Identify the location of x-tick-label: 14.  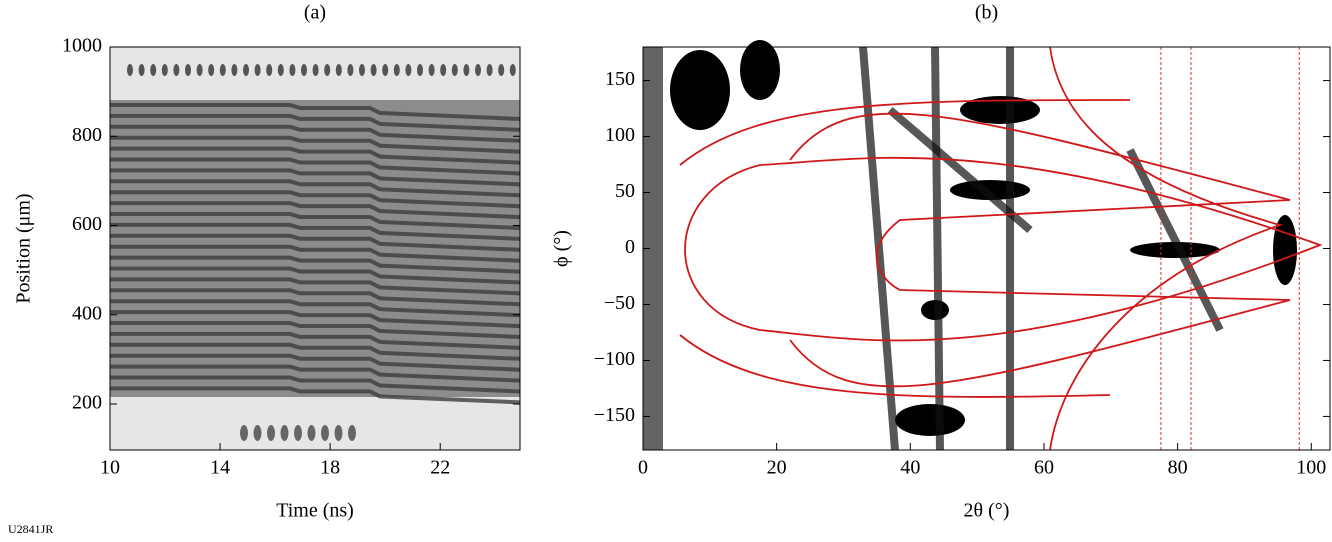
(220, 468).